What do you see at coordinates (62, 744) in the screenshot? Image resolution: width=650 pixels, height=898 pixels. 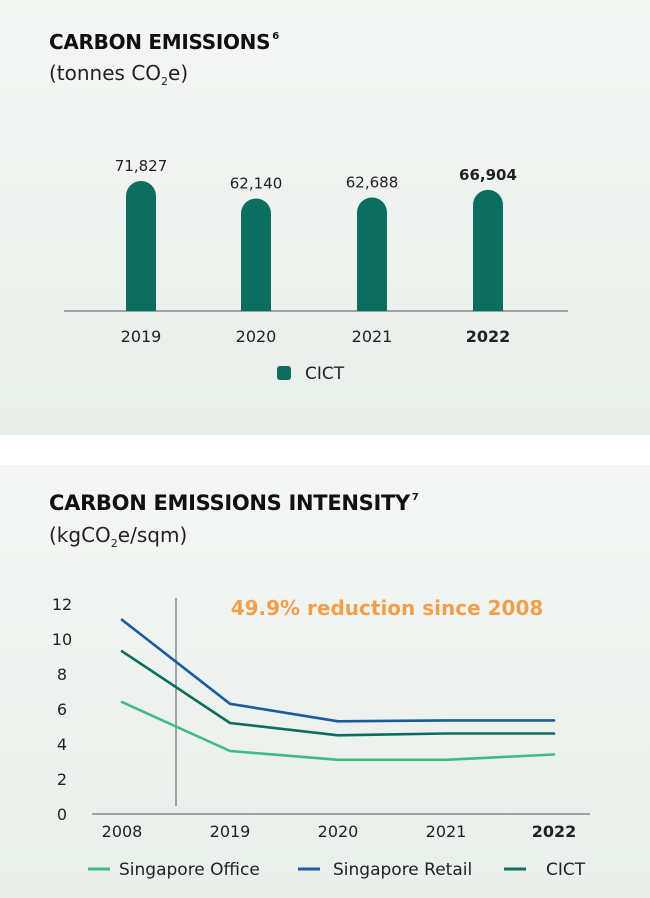 I see `y-tick-4: 4` at bounding box center [62, 744].